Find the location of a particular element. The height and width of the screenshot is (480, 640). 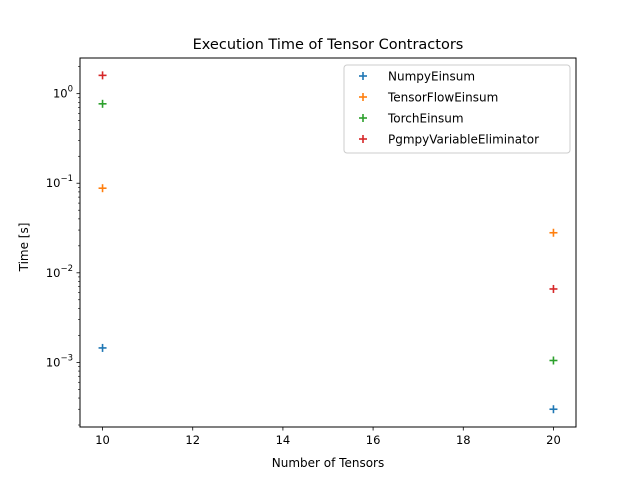

x-axis-label: Number of Tensors is located at coordinates (328, 463).